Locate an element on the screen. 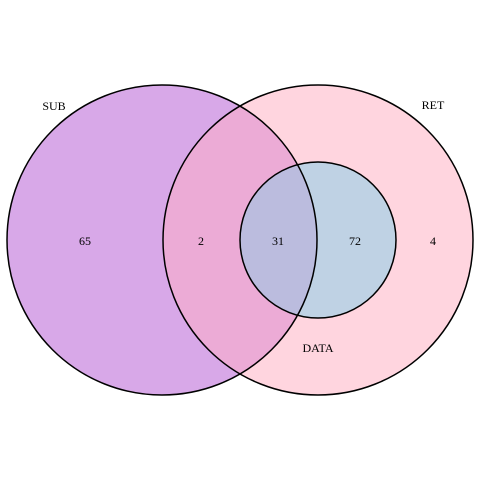 The image size is (480, 480). count-sub-only: 65 is located at coordinates (85, 241).